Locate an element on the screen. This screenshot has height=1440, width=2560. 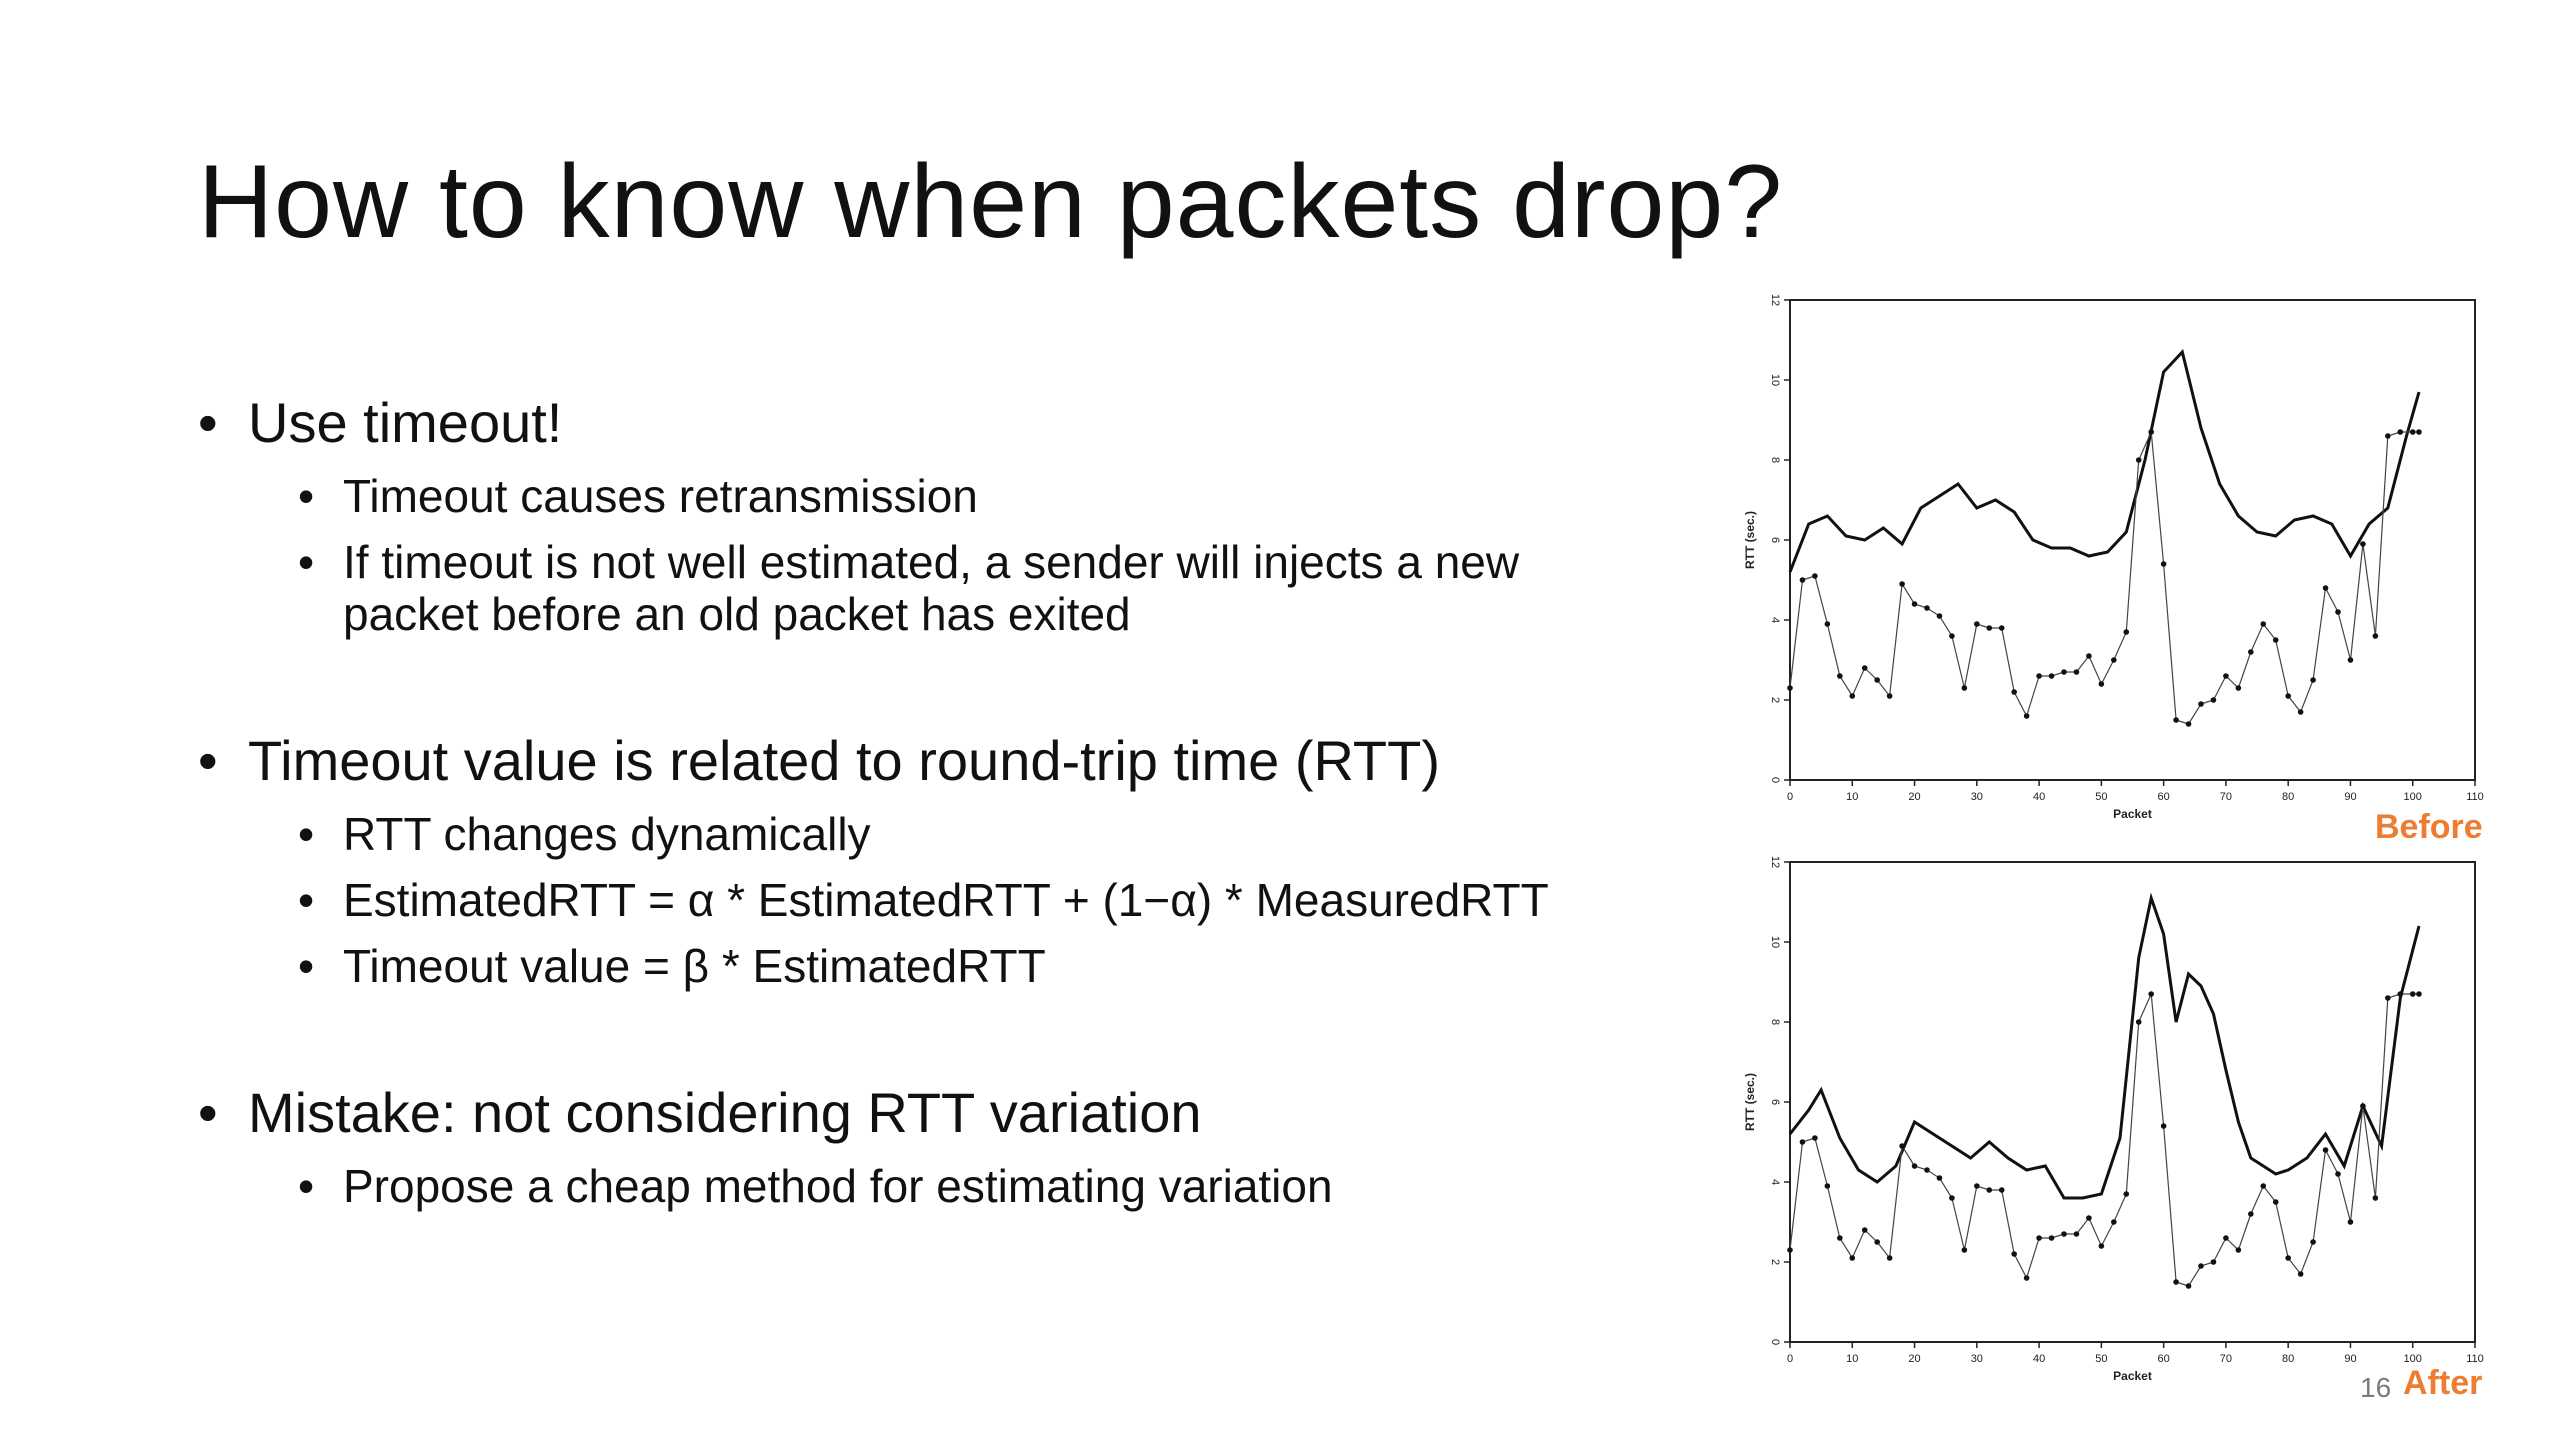
slide-title: How to know when packets drop? is located at coordinates (991, 202).